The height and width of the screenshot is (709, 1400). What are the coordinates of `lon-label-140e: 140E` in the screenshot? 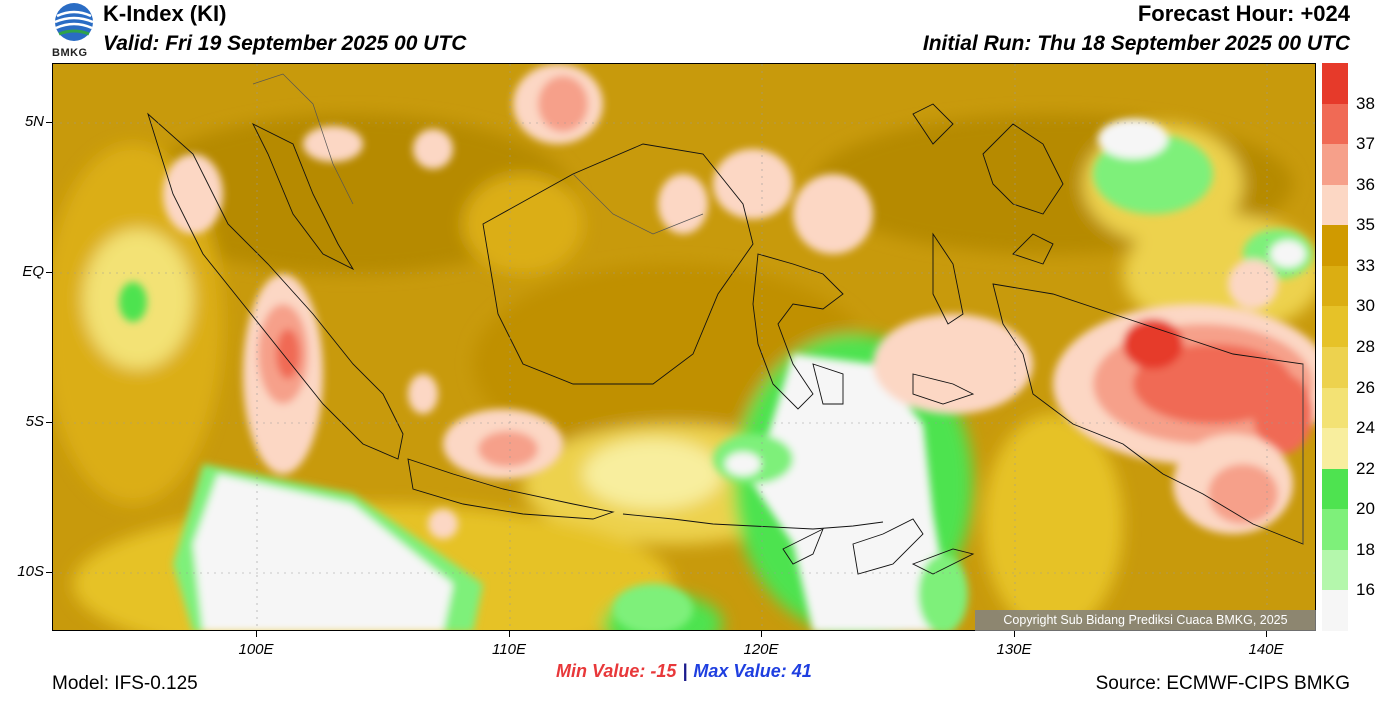 It's located at (1266, 649).